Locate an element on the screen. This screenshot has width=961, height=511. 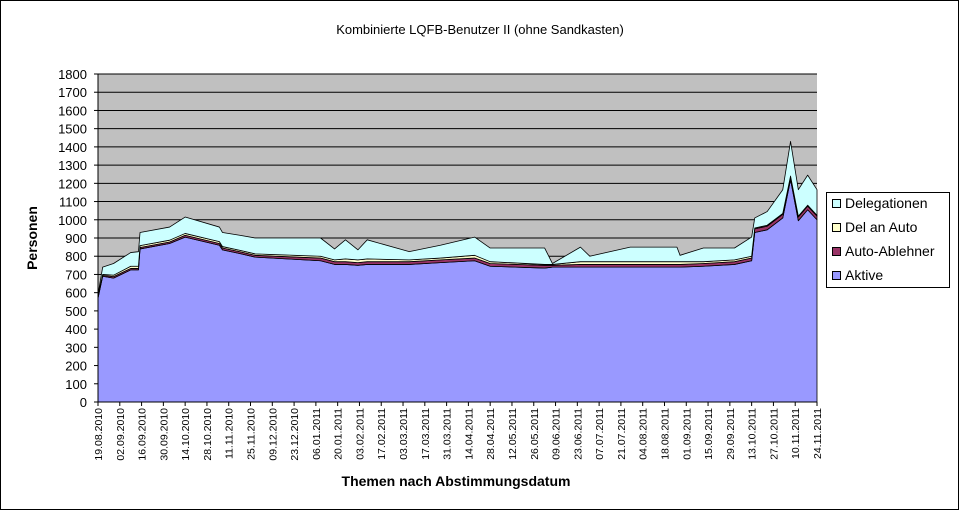
x-tick-label: 14.04.2011 is located at coordinates (469, 434).